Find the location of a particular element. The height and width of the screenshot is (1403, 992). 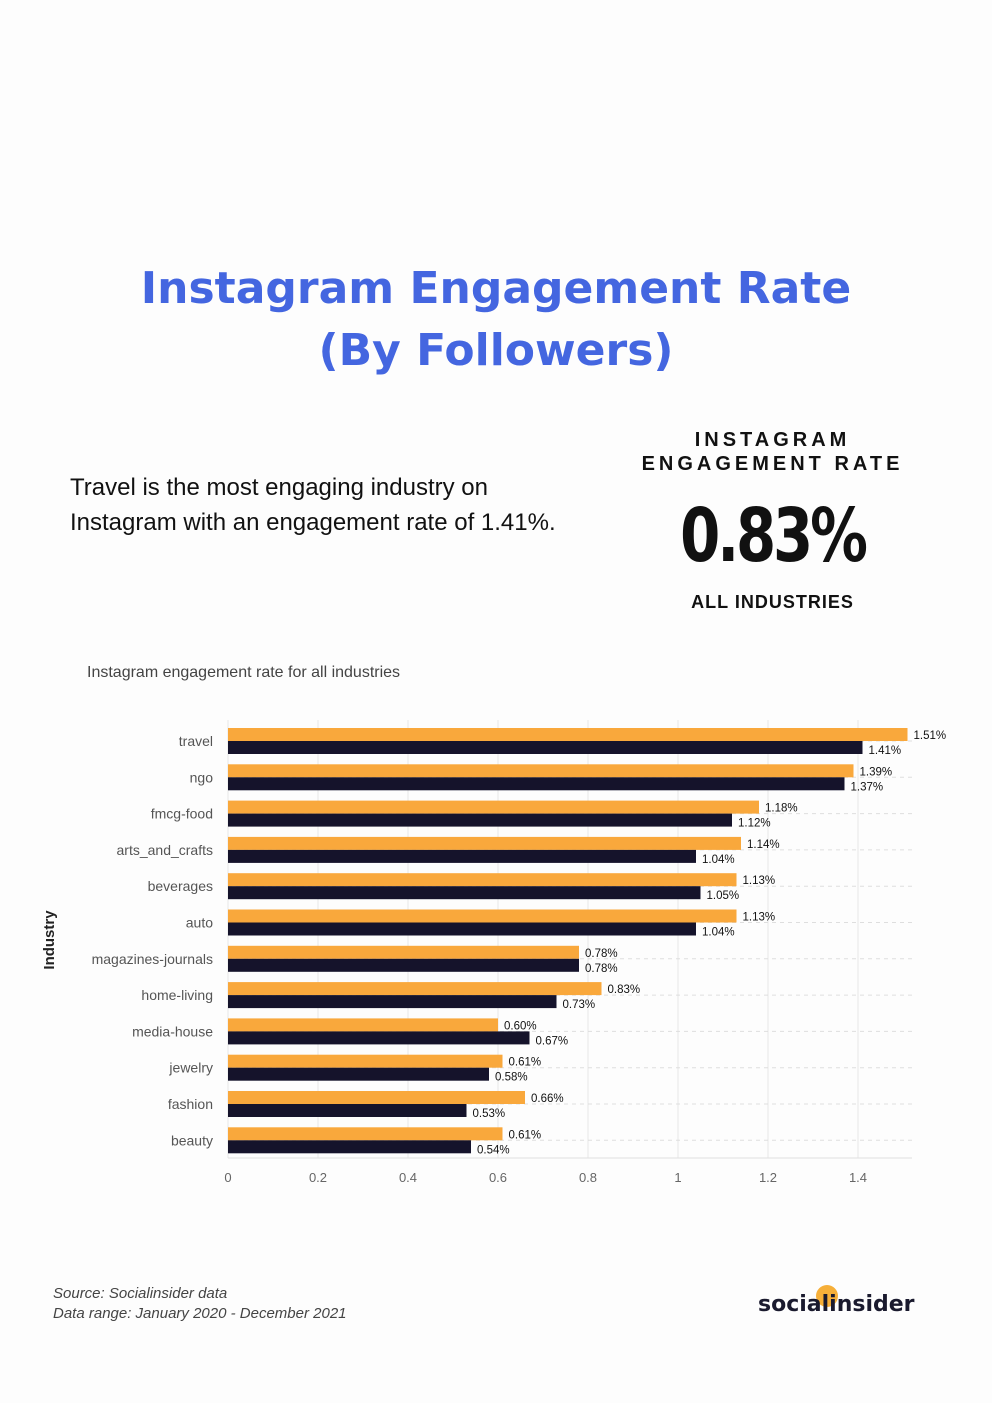

title-line-2: (By Followers) is located at coordinates (496, 350).